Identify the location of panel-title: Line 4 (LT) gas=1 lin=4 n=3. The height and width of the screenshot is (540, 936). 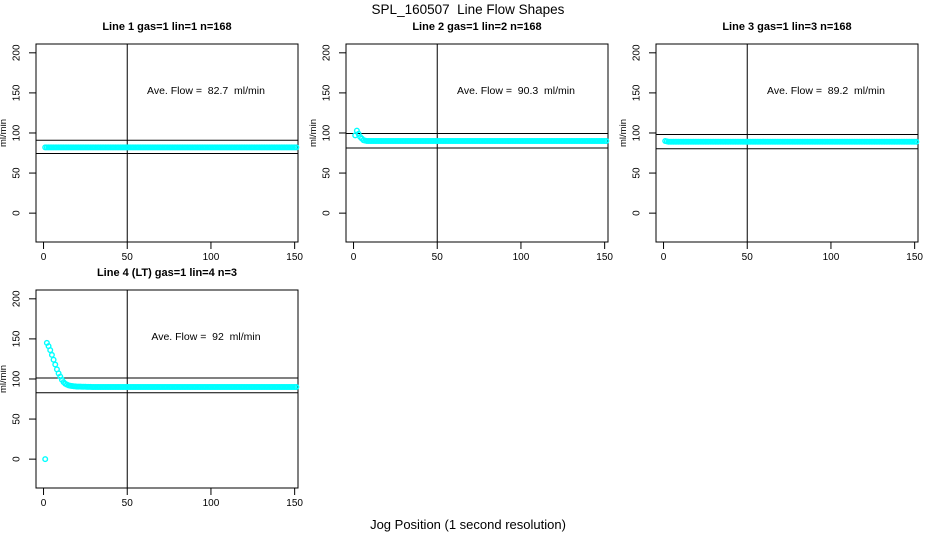
(167, 273).